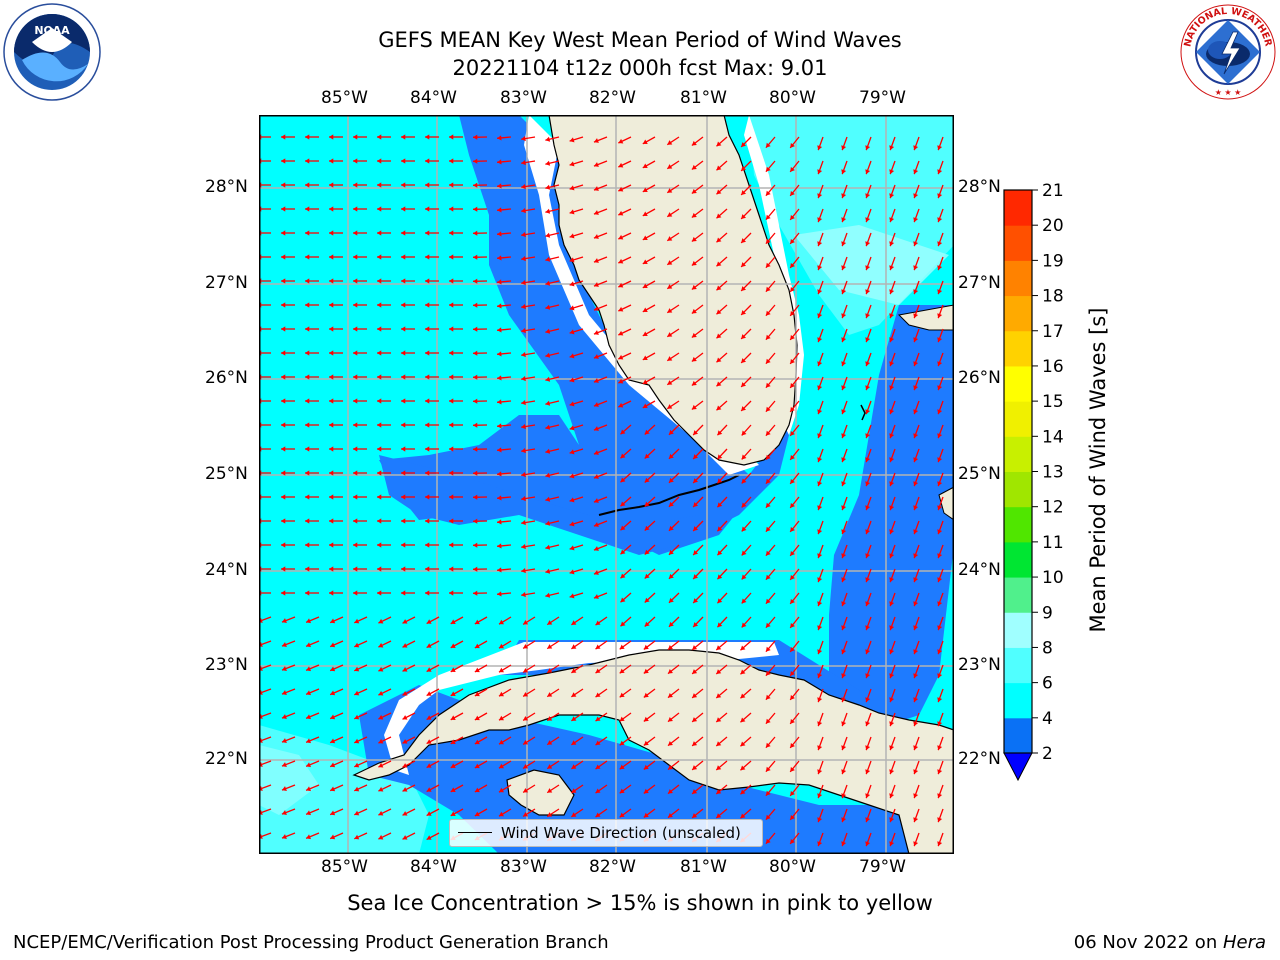 The width and height of the screenshot is (1280, 960). What do you see at coordinates (52, 30) in the screenshot?
I see `svg-text: NOAA` at bounding box center [52, 30].